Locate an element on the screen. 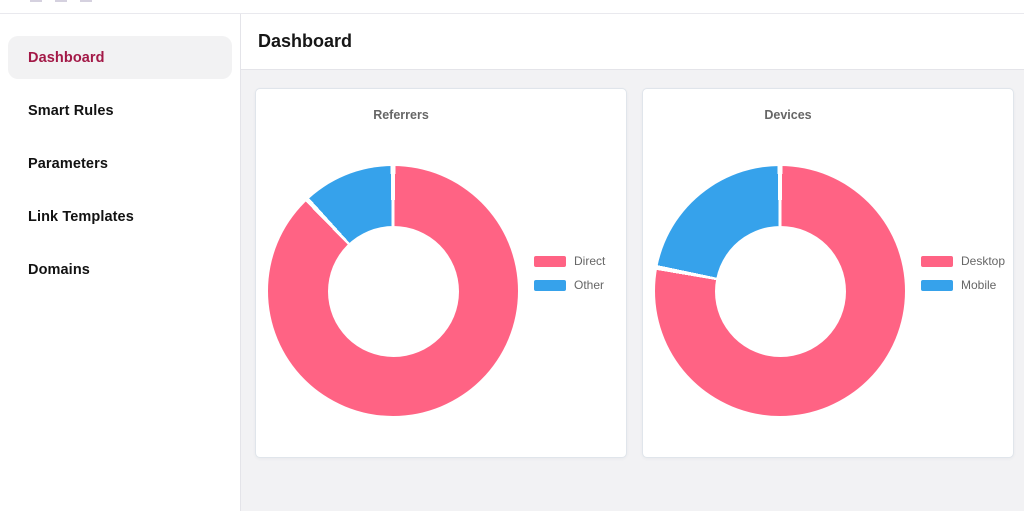 This screenshot has width=1024, height=512. sidebar-item-domains: Domains is located at coordinates (120, 269).